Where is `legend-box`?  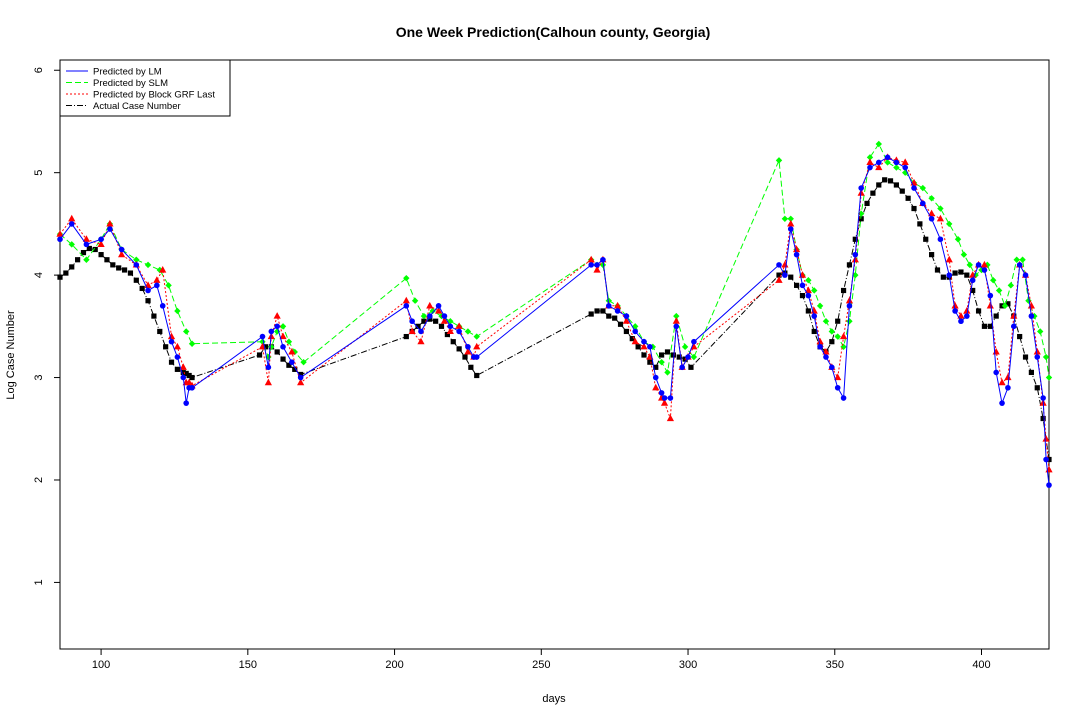
legend-box is located at coordinates (145, 88).